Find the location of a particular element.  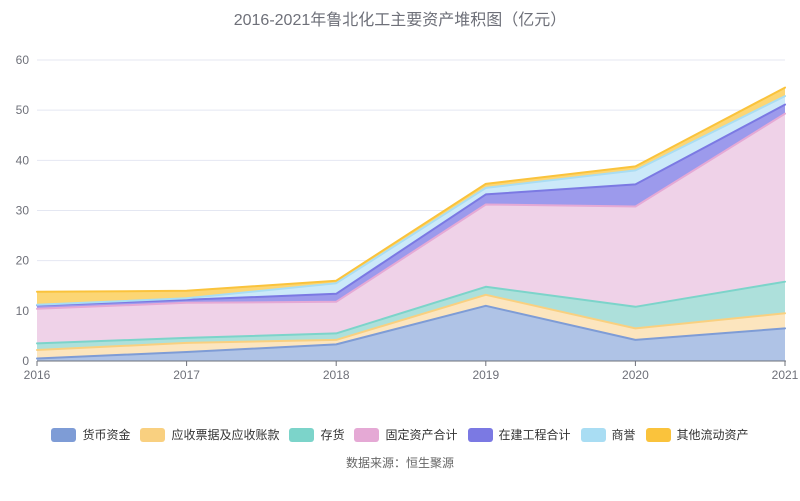

data-source-note: 数据来源：恒生聚源 is located at coordinates (399, 463).